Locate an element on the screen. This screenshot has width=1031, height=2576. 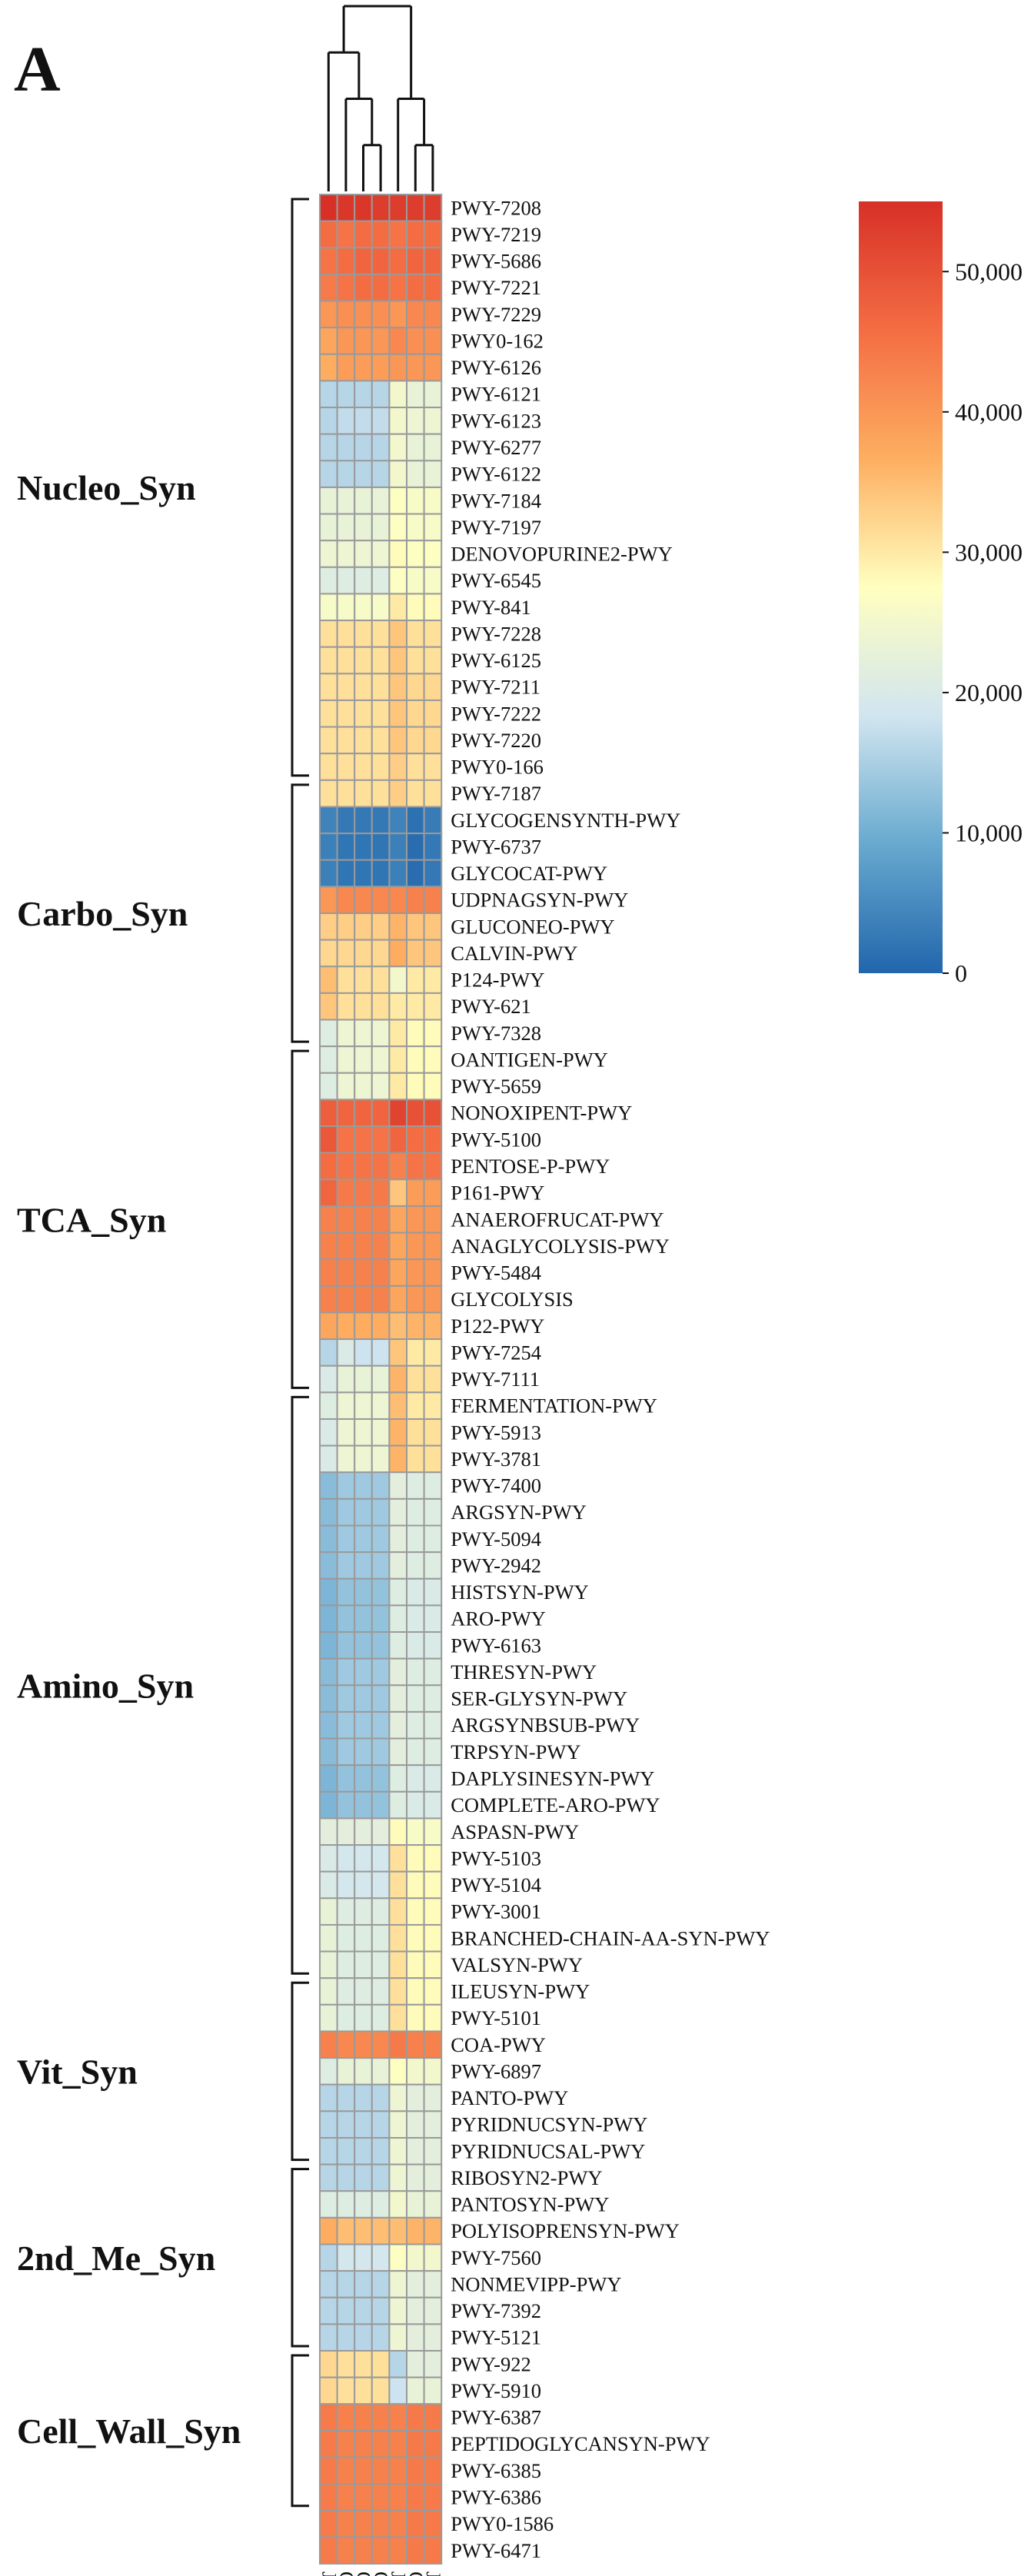
row-label: DENOVOPURINE2-PWY is located at coordinates (562, 554).